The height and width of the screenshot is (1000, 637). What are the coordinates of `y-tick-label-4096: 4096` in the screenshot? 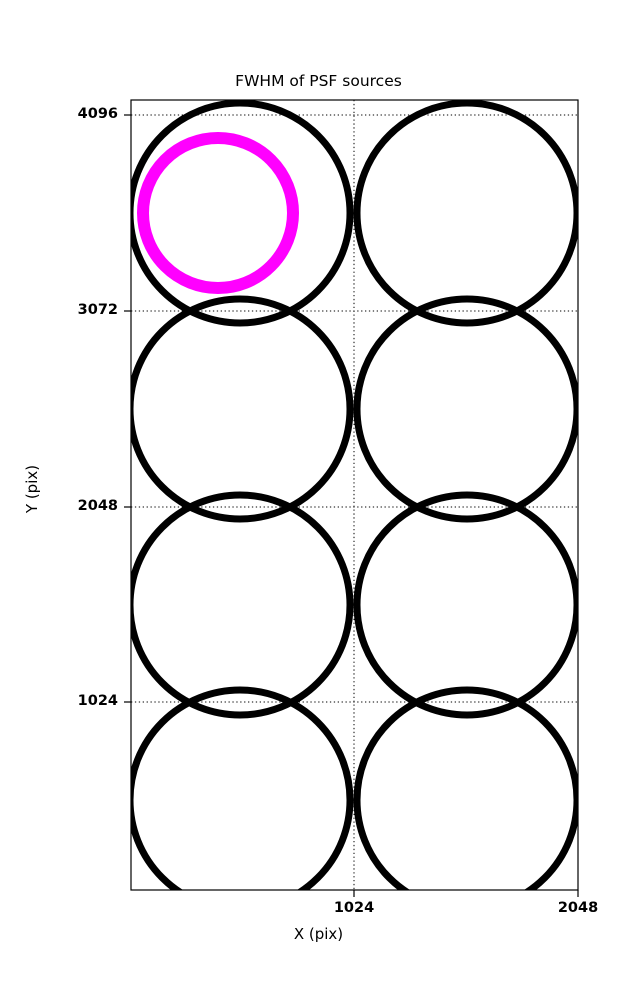 It's located at (97, 114).